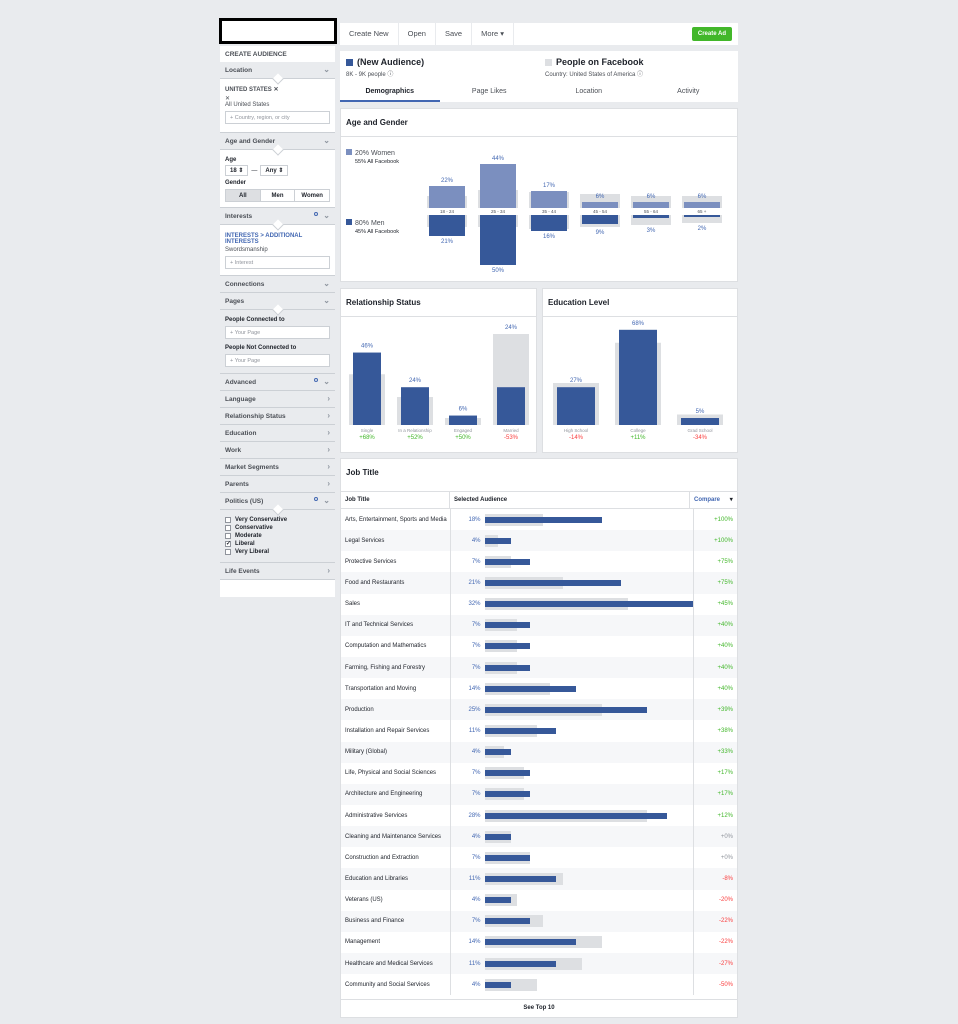 This screenshot has height=1024, width=958. What do you see at coordinates (454, 34) in the screenshot?
I see `save-button: Save` at bounding box center [454, 34].